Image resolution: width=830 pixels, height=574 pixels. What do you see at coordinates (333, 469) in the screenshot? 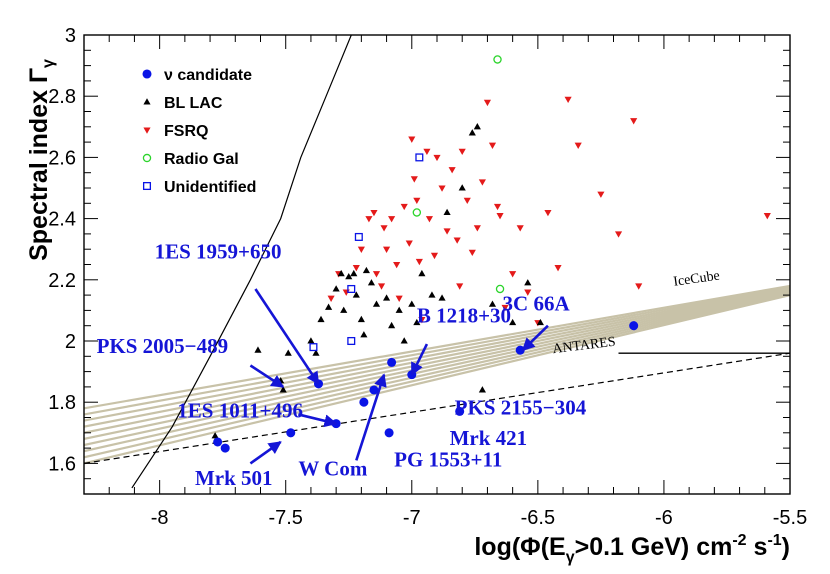
I see `source-label: W Com` at bounding box center [333, 469].